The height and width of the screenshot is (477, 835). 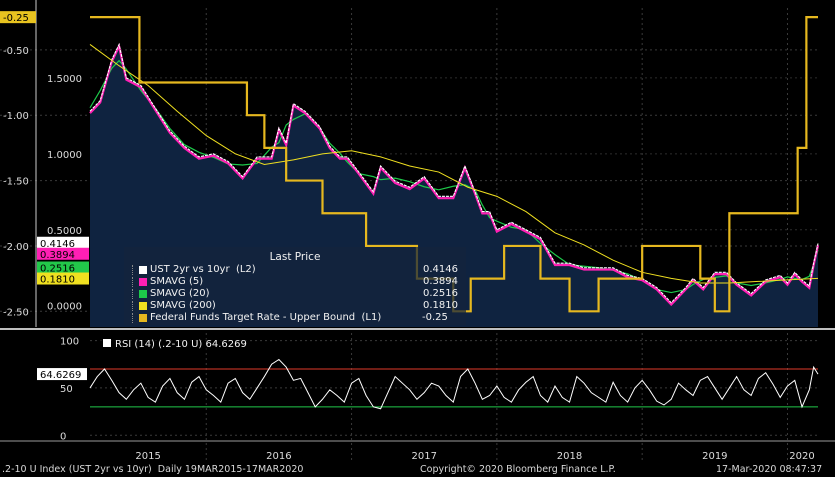 I want to click on x-tick-label: 2017, so click(x=423, y=456).